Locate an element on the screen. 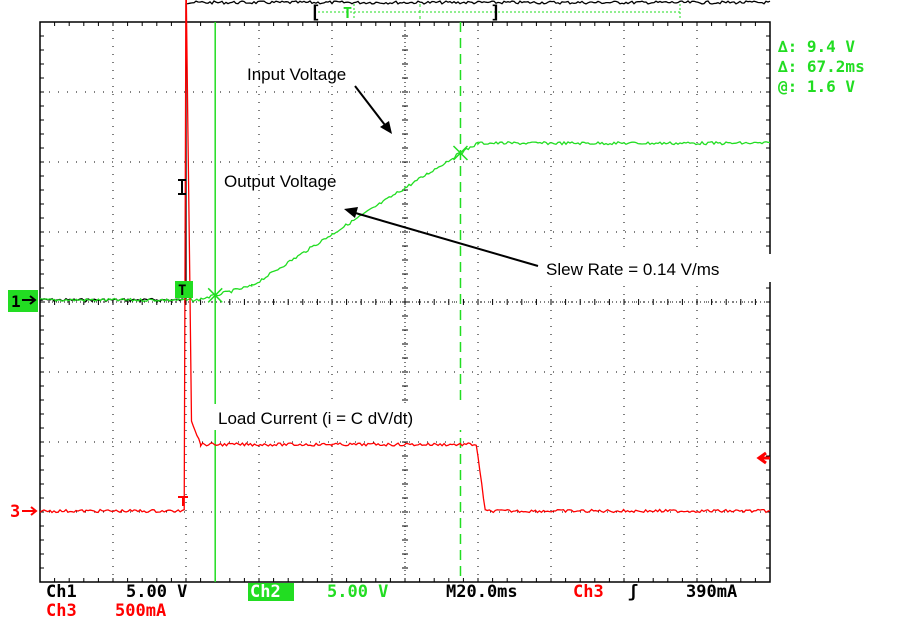 Image resolution: width=907 pixels, height=625 pixels. ch3-ground-marker: 3 is located at coordinates (24, 512).